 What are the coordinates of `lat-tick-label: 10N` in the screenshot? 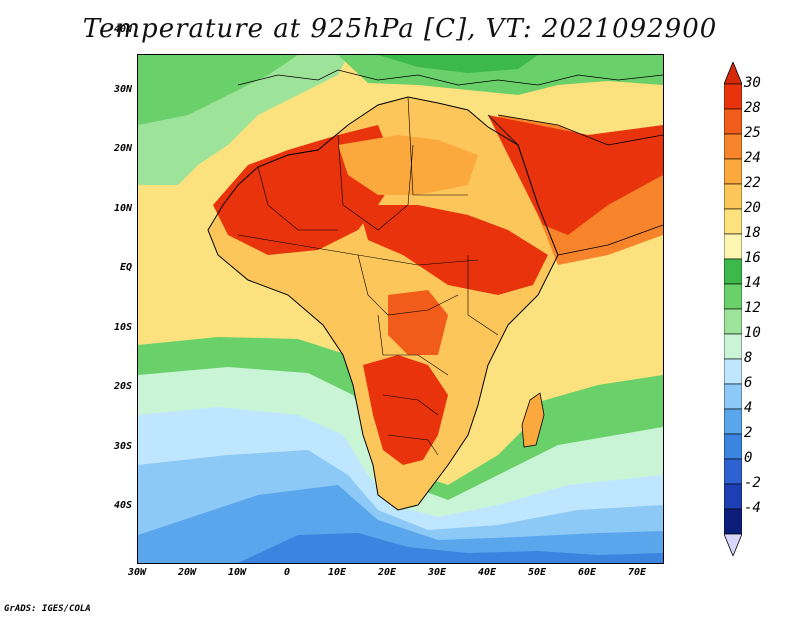 It's located at (122, 208).